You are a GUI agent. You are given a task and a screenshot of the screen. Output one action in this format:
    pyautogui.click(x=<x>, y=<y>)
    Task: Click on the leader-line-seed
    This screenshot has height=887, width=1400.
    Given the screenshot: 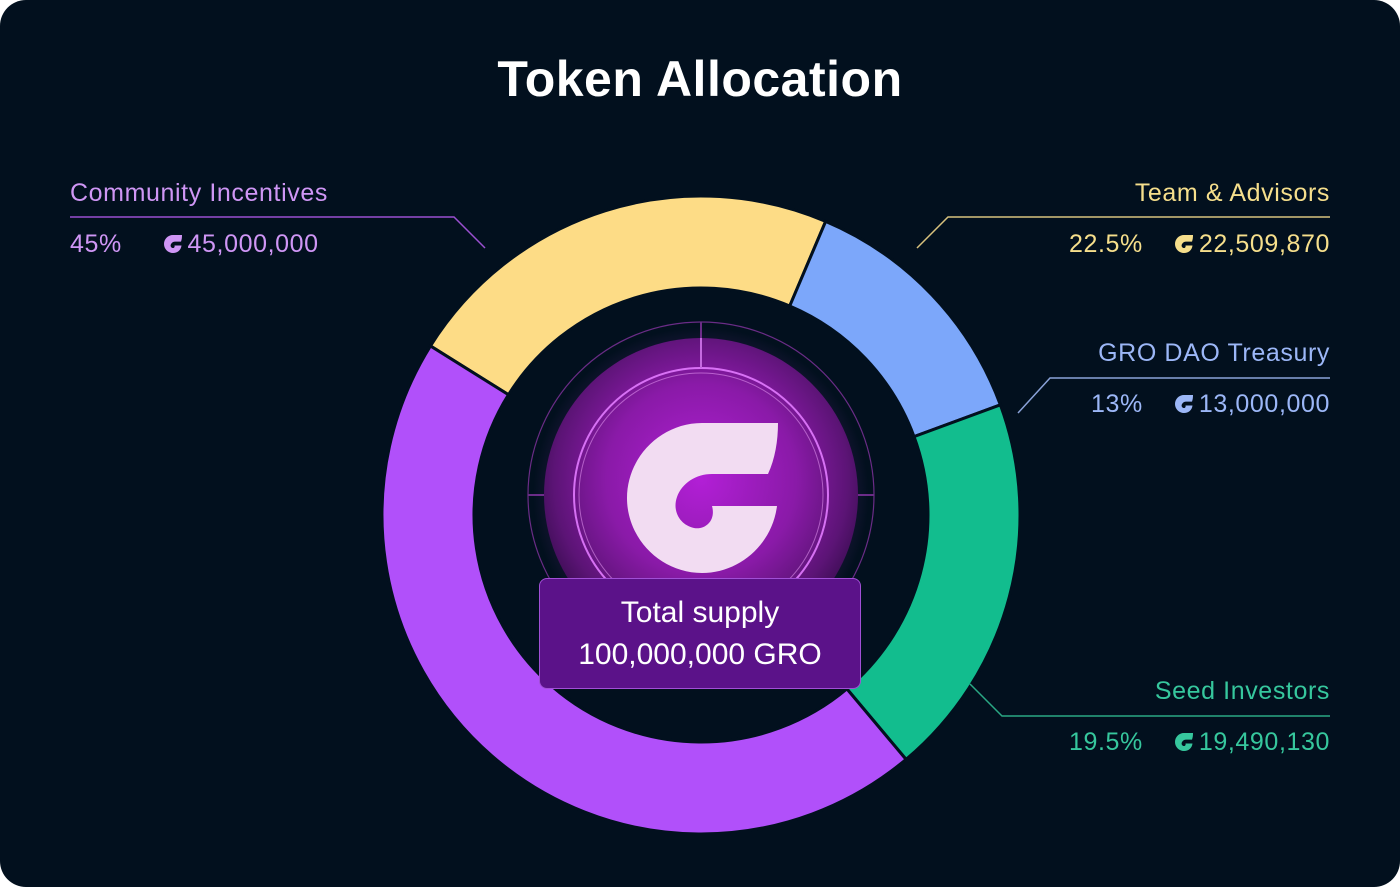 What is the action you would take?
    pyautogui.click(x=1149, y=700)
    